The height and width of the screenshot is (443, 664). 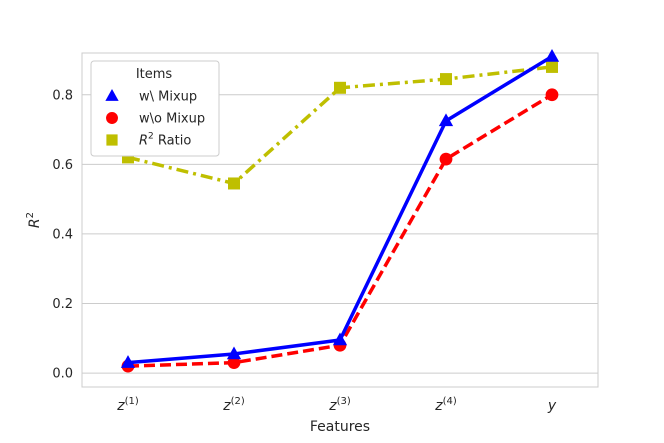 I want to click on y-tick-label: 0.0, so click(x=62, y=374).